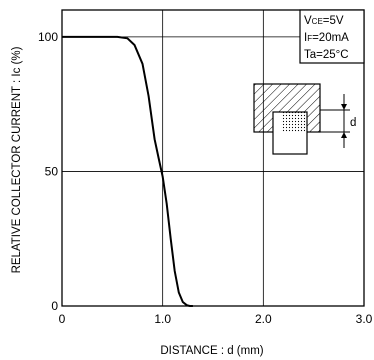 The height and width of the screenshot is (360, 374). I want to click on x-axis-title: DISTANCE : d (mm), so click(211, 351).